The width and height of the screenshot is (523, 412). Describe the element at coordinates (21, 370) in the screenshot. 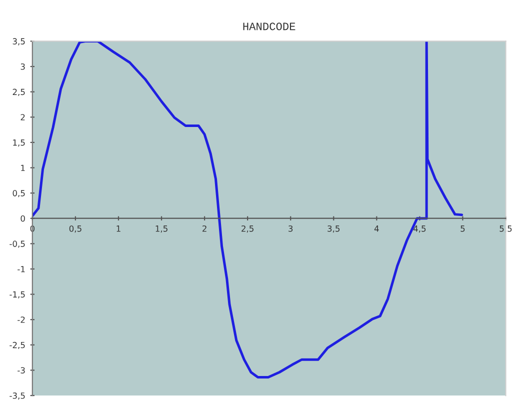

I see `y-tick-label: -3` at that location.